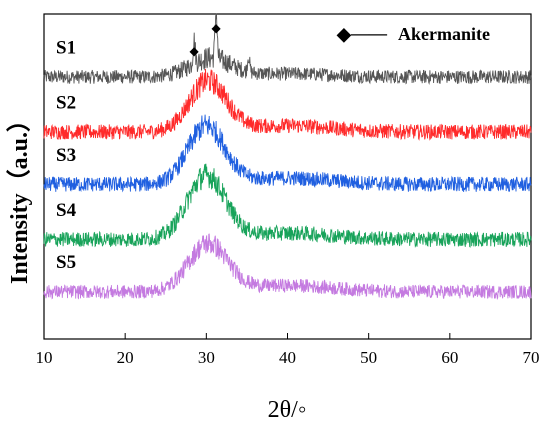 The width and height of the screenshot is (550, 427). I want to click on x-axis: 10 20 30 40 50 60 70, so click(288, 350).